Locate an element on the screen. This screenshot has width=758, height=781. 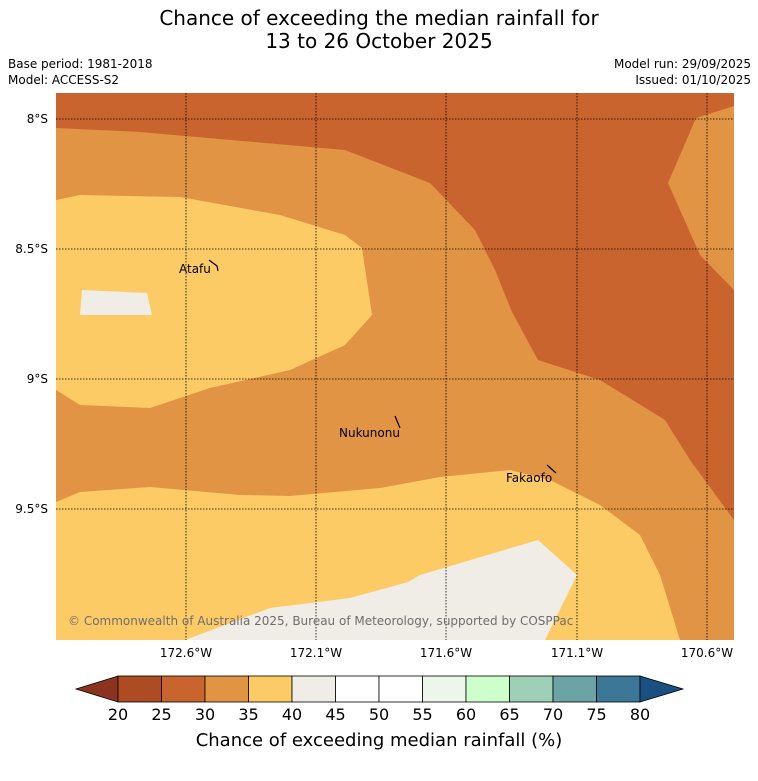
colorbar-tick-60: 60 is located at coordinates (466, 714).